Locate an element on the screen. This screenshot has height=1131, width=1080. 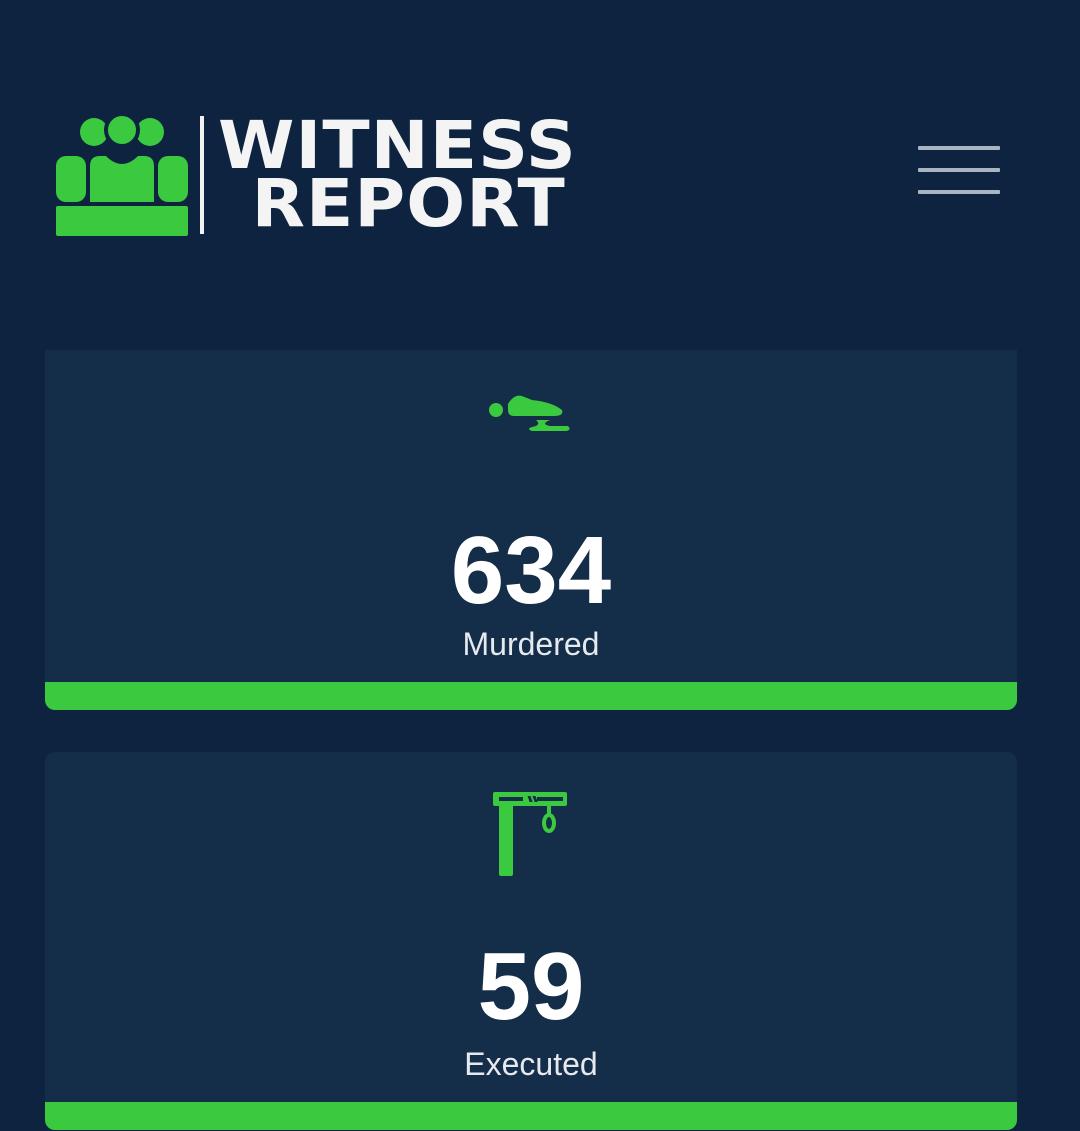
people-group-icon is located at coordinates (122, 174).